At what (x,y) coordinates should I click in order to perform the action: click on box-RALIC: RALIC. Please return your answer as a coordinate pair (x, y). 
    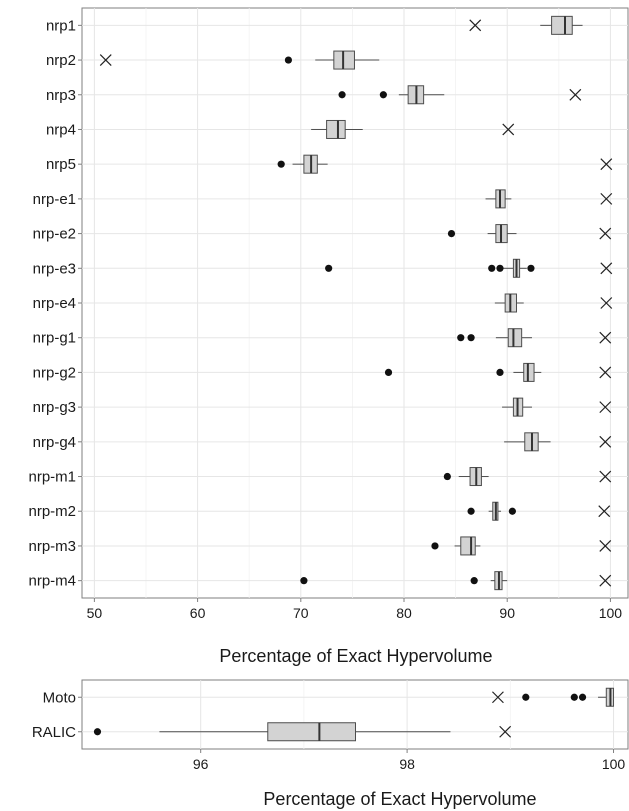
    Looking at the image, I should click on (272, 732).